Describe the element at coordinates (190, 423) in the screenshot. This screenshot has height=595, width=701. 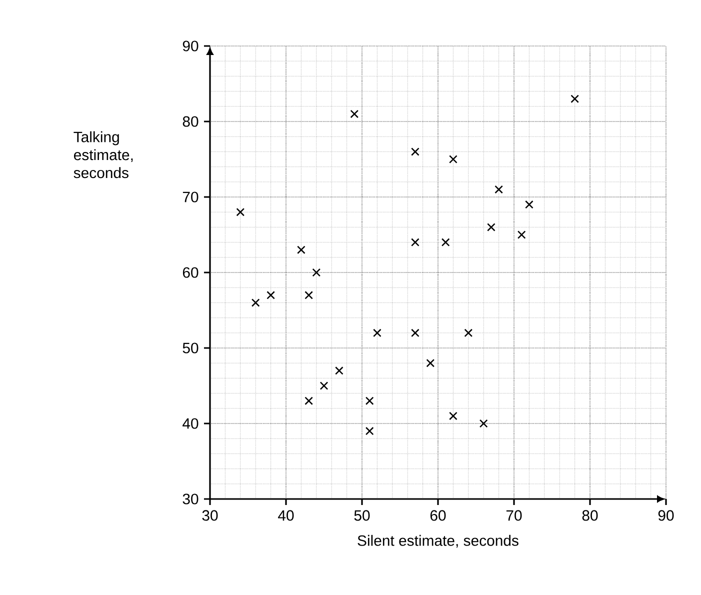
I see `y-tick-label: 40` at that location.